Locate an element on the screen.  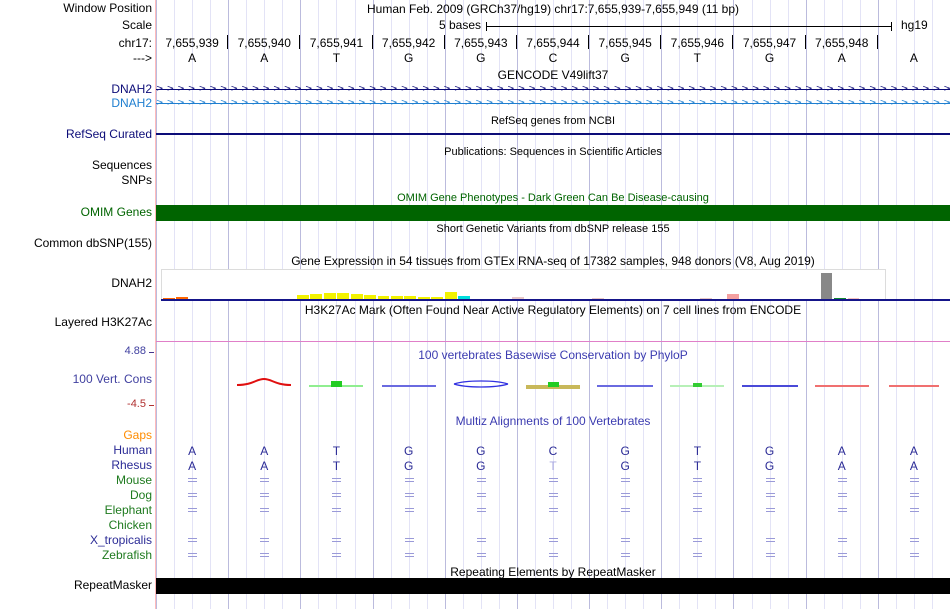
ruler-coordinate: 7,655,944 is located at coordinates (553, 43).